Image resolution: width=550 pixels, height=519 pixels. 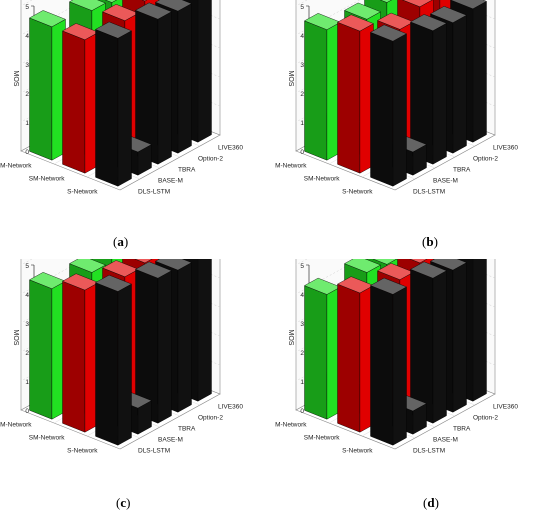 I want to click on z-tick-label: 0, so click(x=27, y=411).